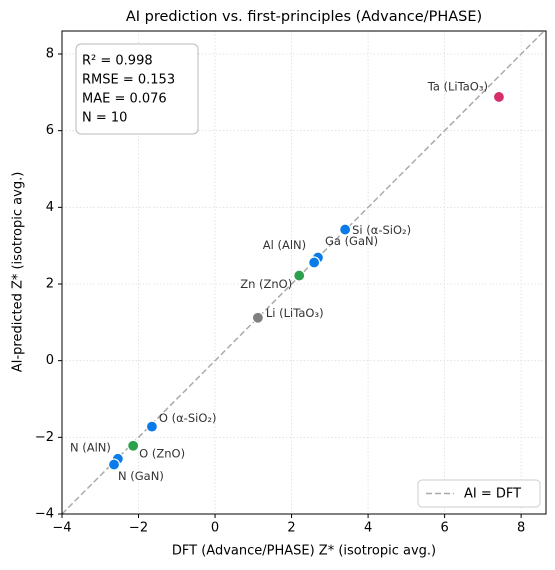 The width and height of the screenshot is (555, 570). What do you see at coordinates (50, 207) in the screenshot?
I see `y-tick-label: 4` at bounding box center [50, 207].